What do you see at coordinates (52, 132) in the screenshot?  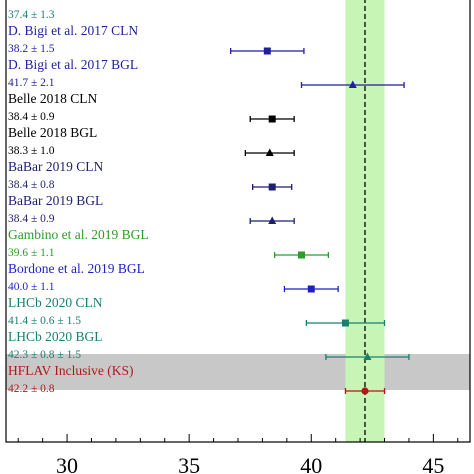 I see `entry-label: Belle 2018 BGL` at bounding box center [52, 132].